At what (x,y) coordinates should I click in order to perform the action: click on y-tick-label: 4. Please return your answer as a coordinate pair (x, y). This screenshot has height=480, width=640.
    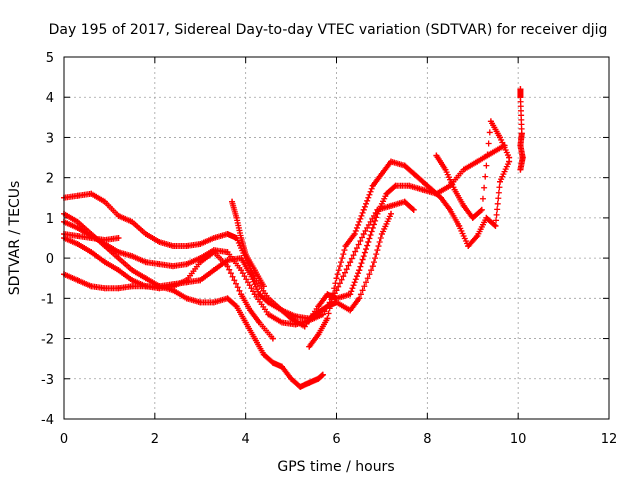
    Looking at the image, I should click on (50, 98).